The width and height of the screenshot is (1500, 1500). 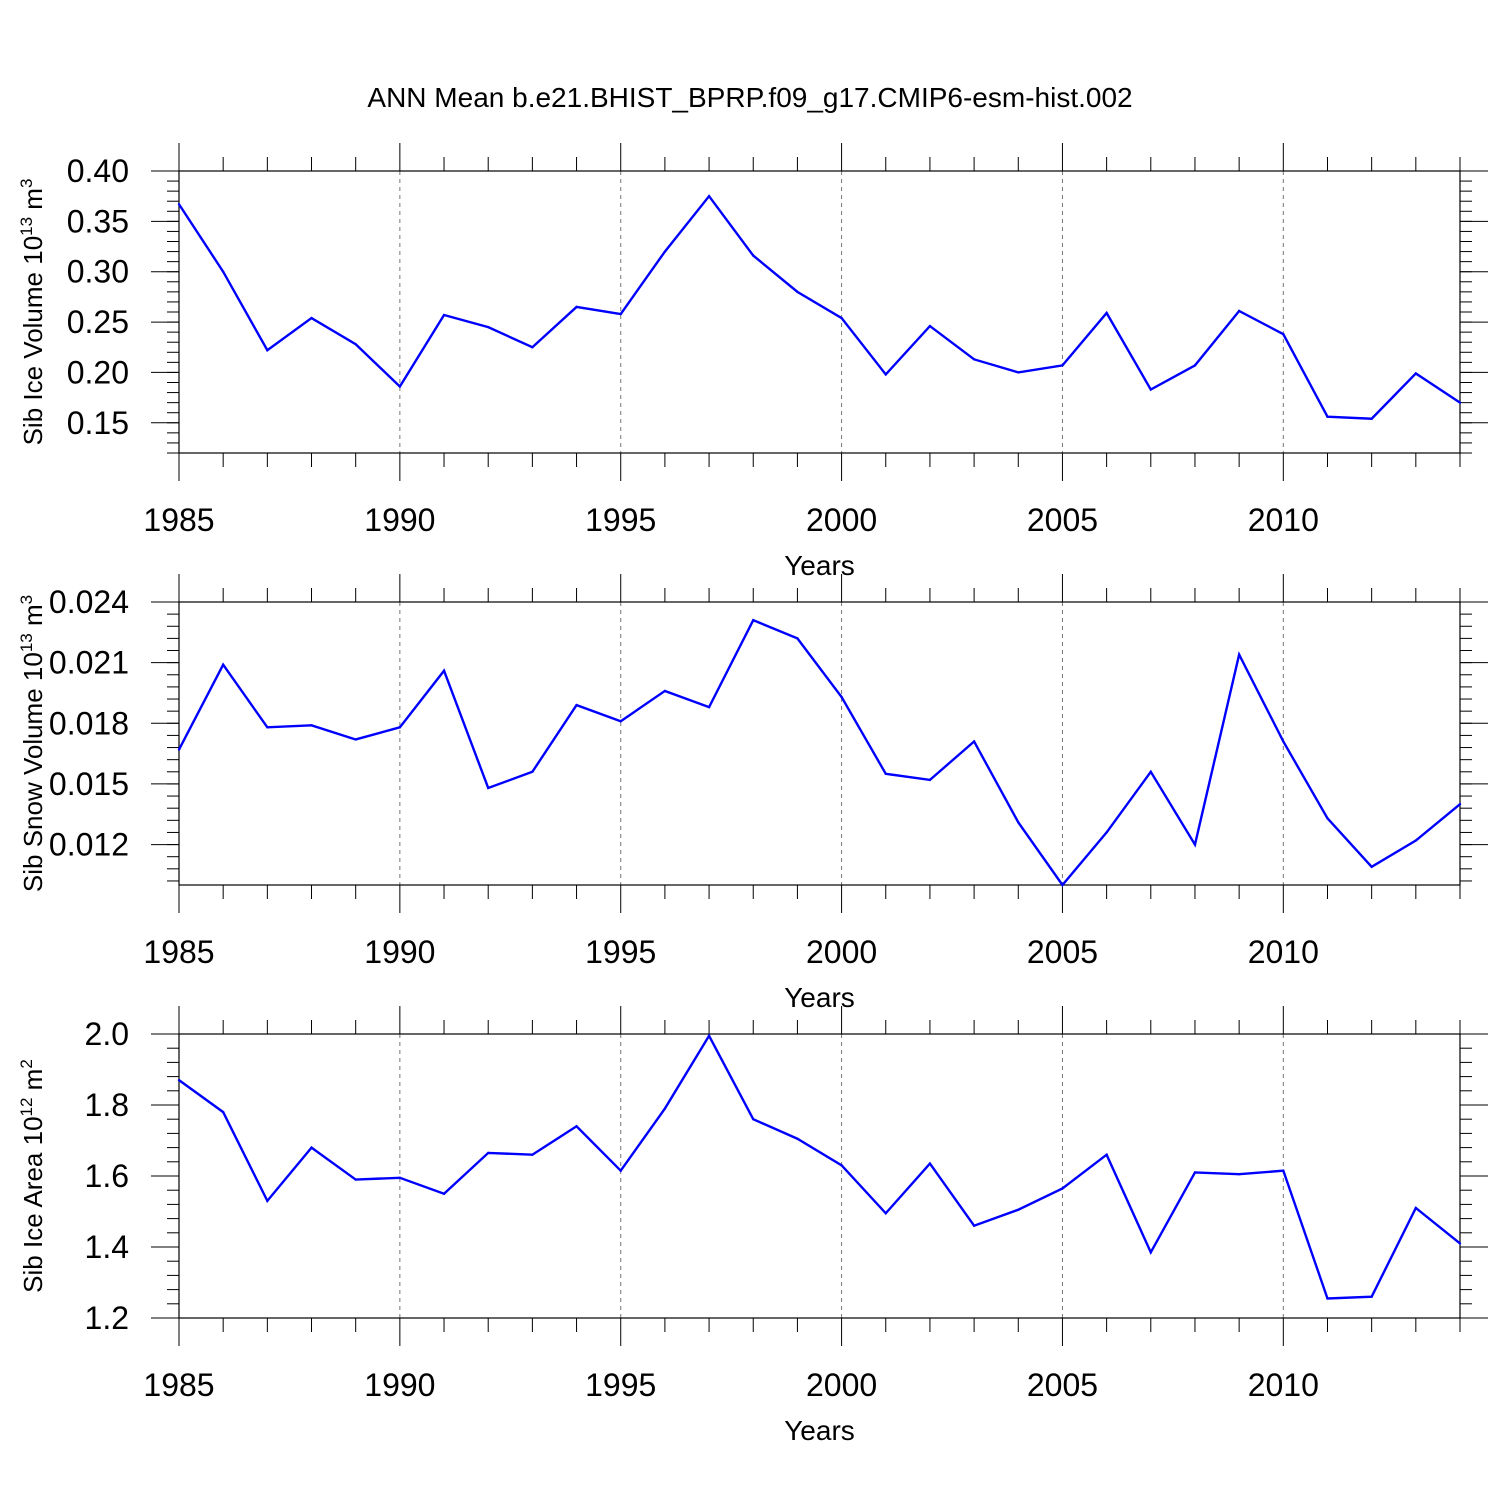 What do you see at coordinates (107, 1176) in the screenshot?
I see `y-tick-label: 1.6` at bounding box center [107, 1176].